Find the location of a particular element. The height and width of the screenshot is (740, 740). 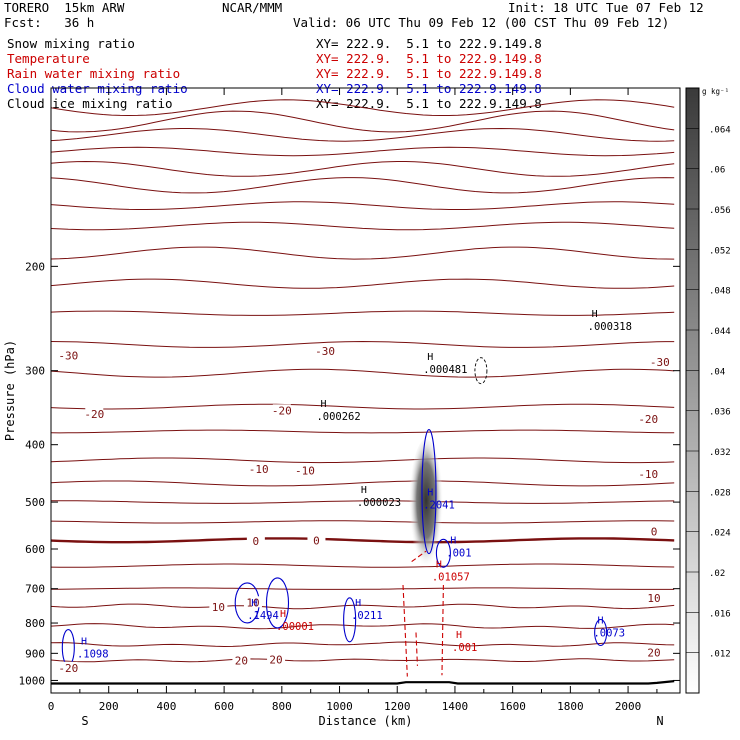

model-title: TORERO 15km ARW is located at coordinates (64, 7).